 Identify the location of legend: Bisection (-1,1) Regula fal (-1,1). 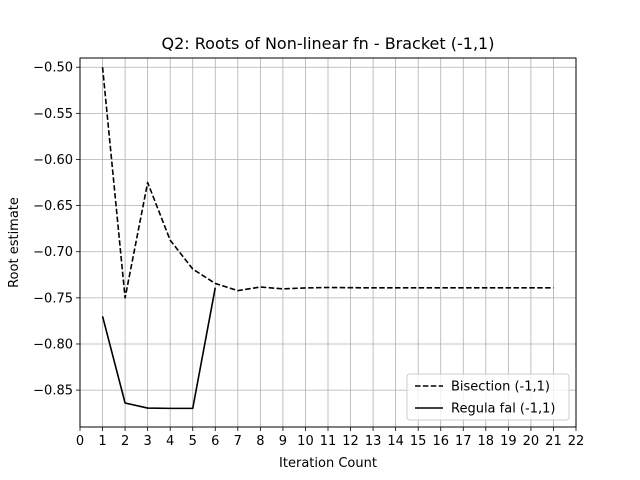
(488, 397).